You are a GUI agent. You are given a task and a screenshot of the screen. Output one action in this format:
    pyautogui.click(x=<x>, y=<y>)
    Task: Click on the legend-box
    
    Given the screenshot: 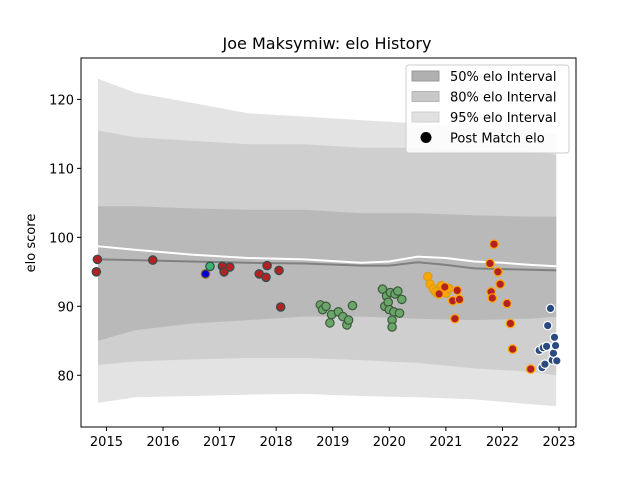 What is the action you would take?
    pyautogui.click(x=487, y=109)
    